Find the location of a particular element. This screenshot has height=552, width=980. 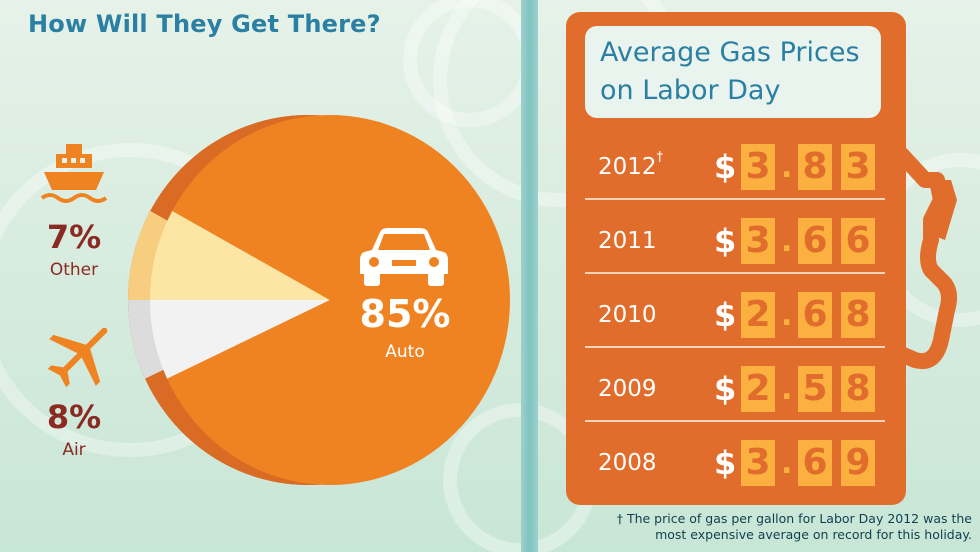

year-label: 2011 is located at coordinates (645, 241).